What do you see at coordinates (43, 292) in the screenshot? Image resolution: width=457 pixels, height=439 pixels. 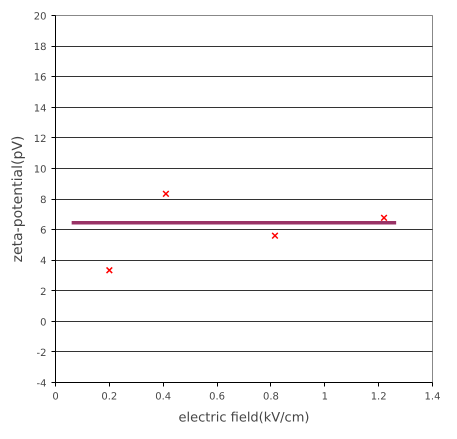 I see `y-tick-label: 2` at bounding box center [43, 292].